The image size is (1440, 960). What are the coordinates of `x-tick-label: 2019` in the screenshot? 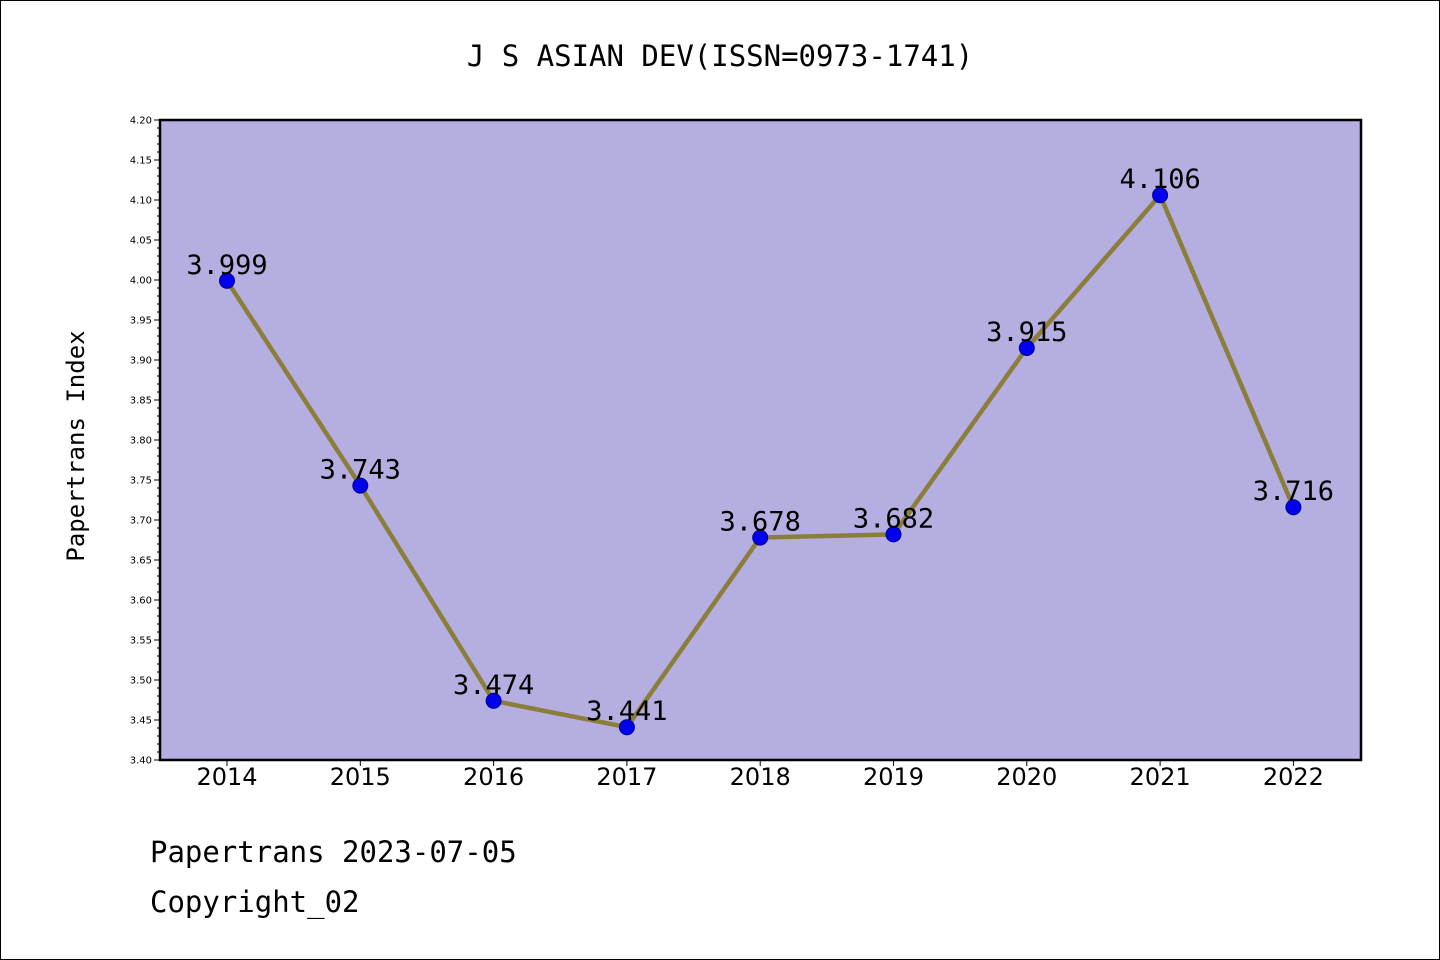 It's located at (893, 777).